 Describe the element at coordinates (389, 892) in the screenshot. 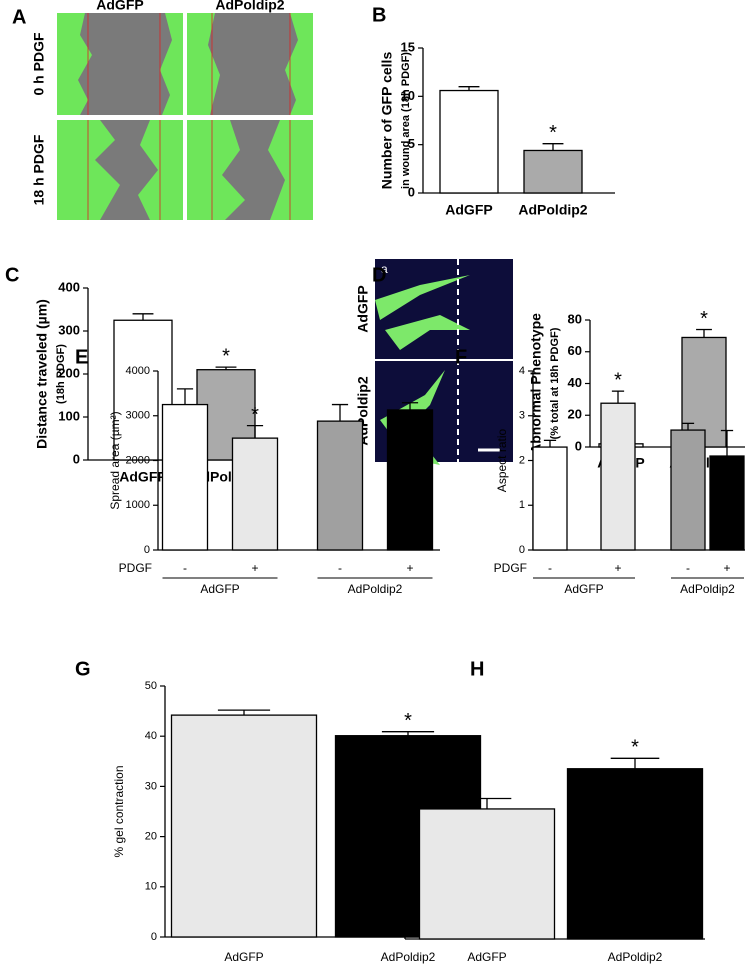

I see `y-tick-label: 0.1` at that location.